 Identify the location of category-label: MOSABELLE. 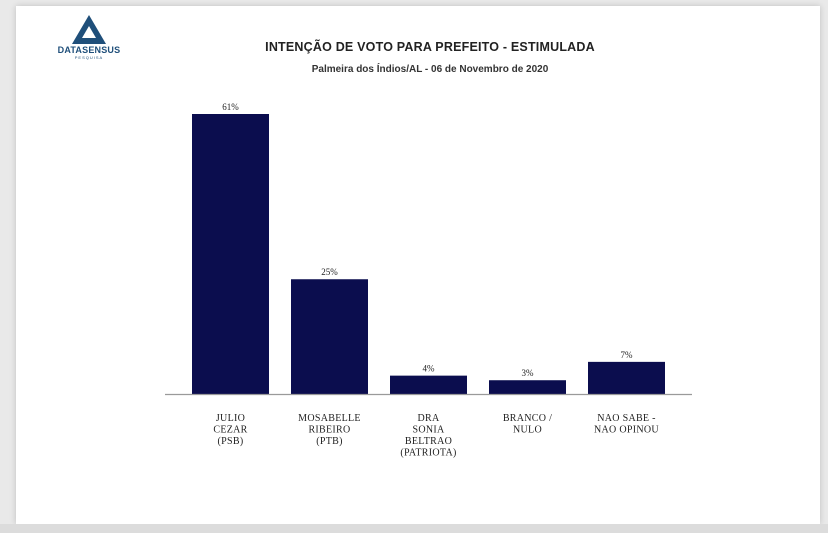
(329, 418).